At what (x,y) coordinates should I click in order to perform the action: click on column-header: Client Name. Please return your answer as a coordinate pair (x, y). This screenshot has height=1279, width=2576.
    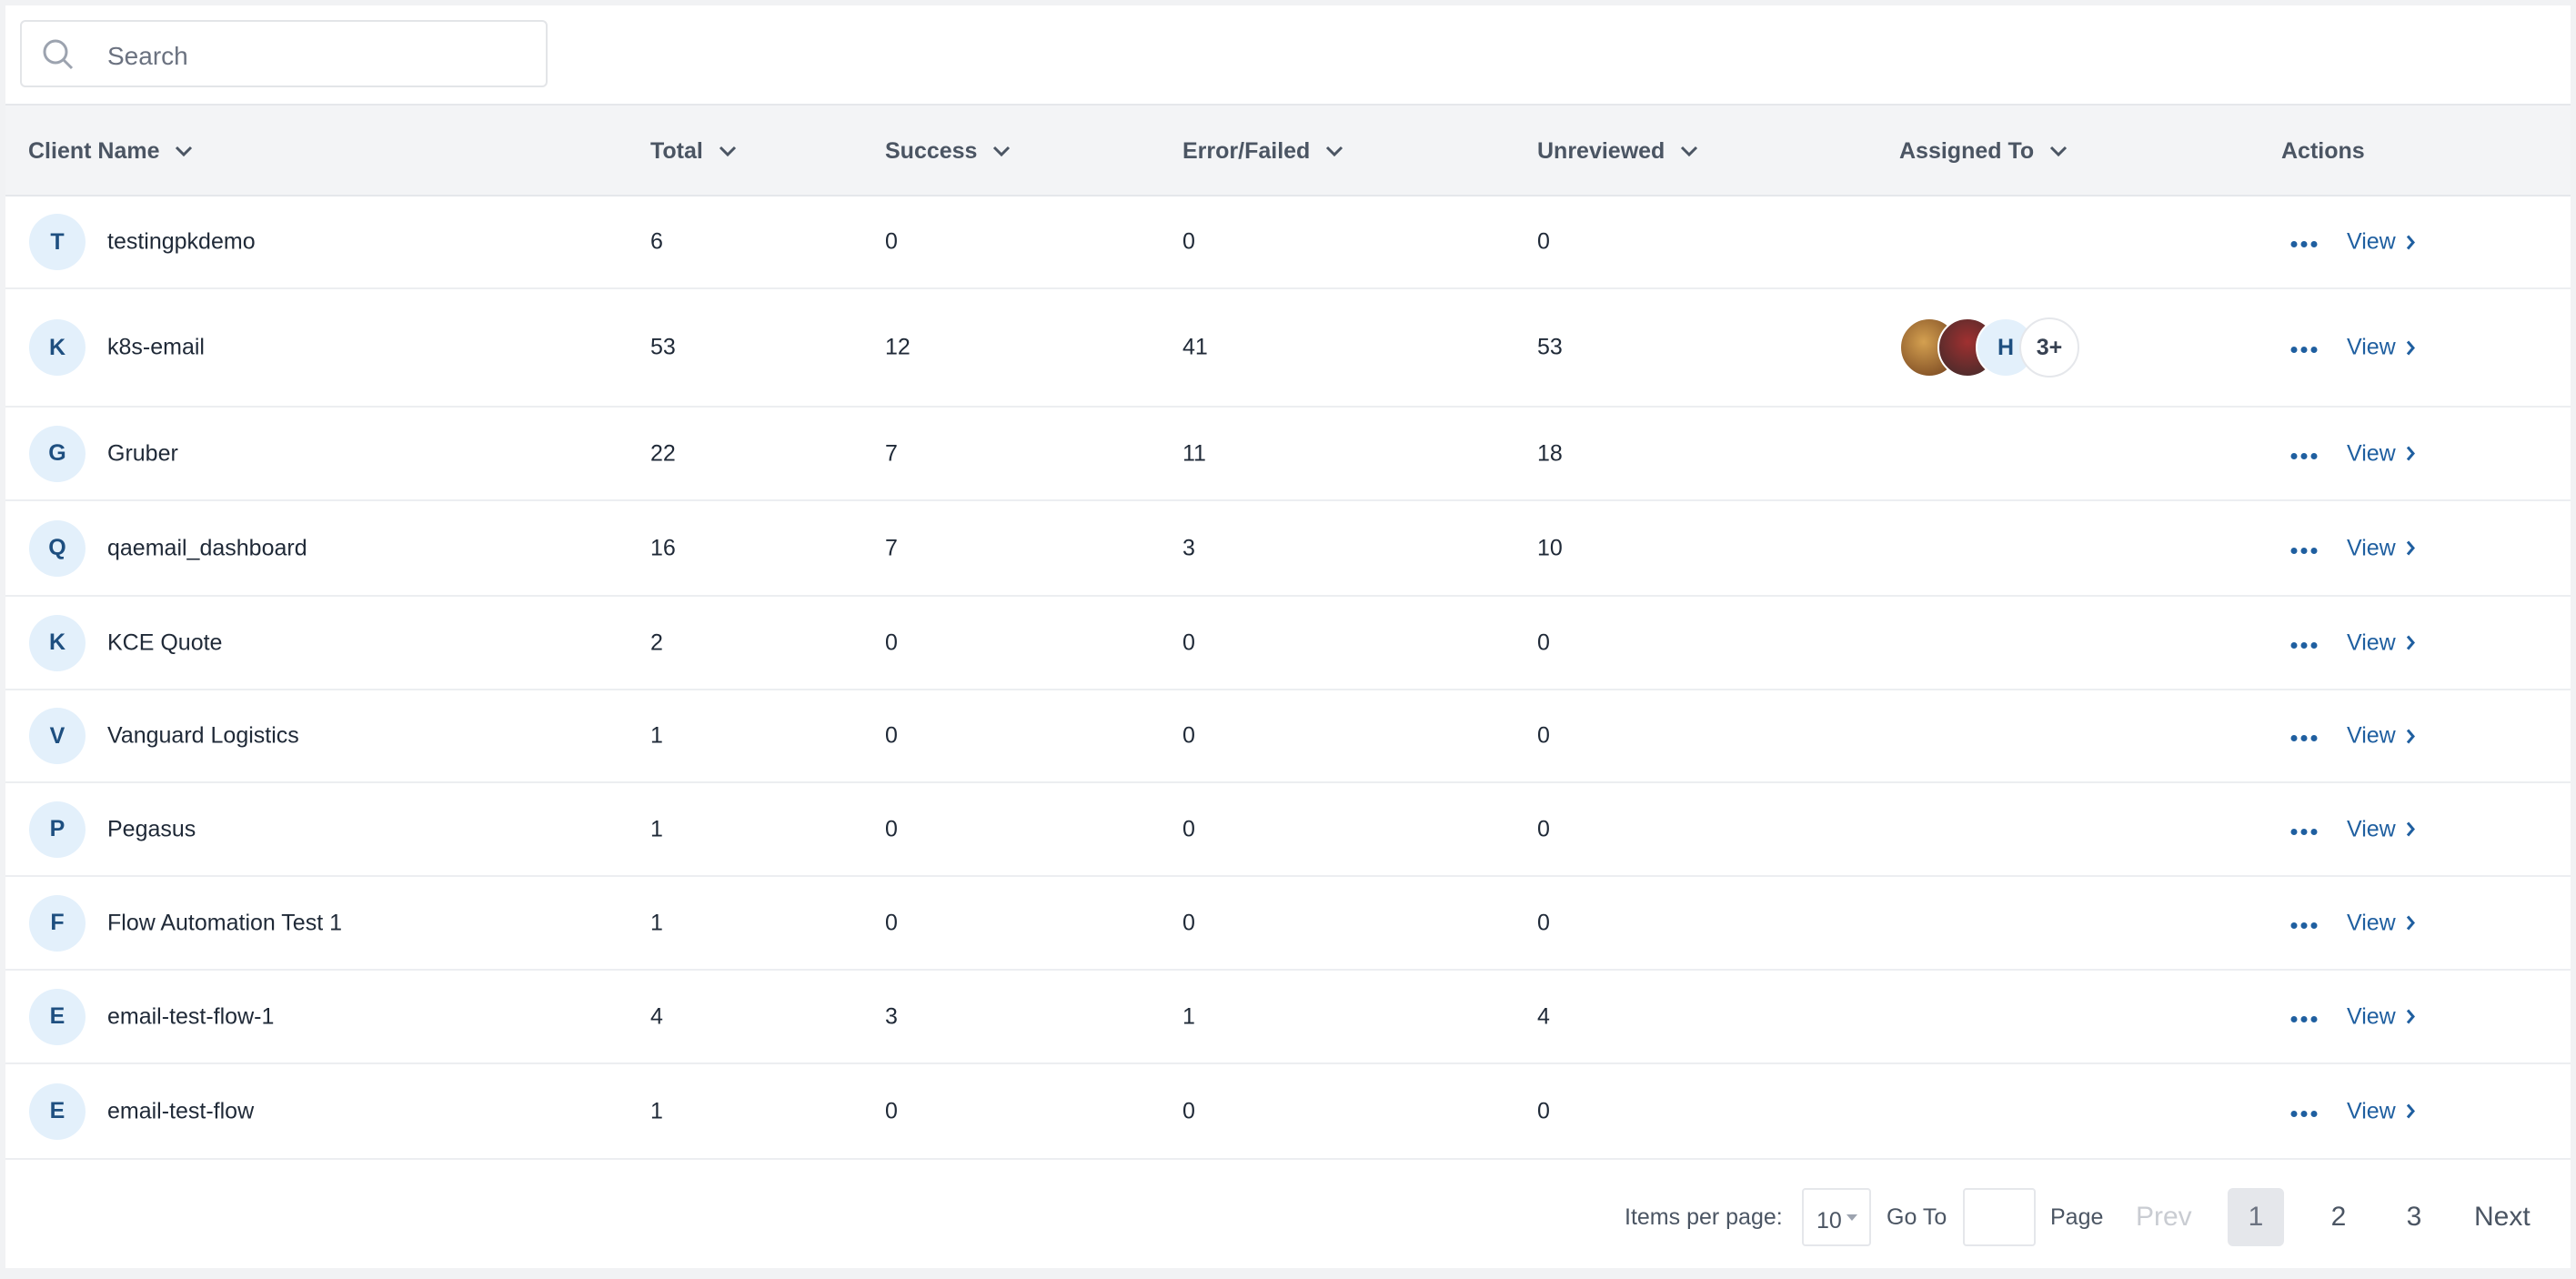
    Looking at the image, I should click on (111, 151).